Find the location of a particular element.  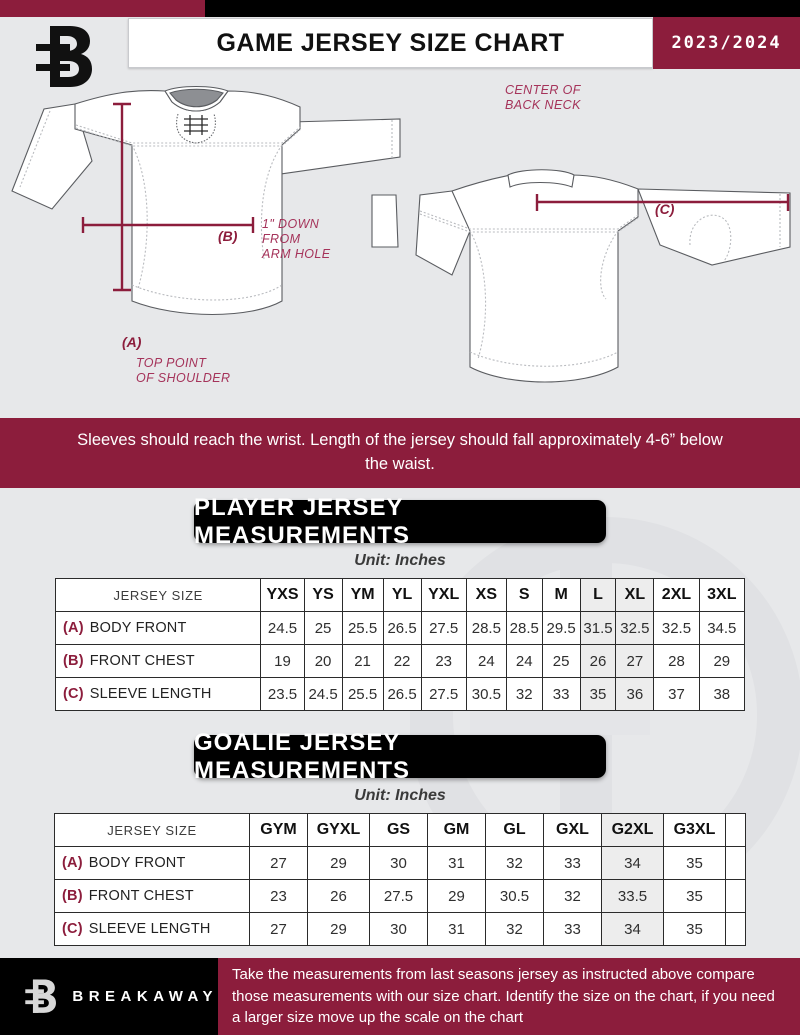

measurement-cell: 22 is located at coordinates (402, 661).